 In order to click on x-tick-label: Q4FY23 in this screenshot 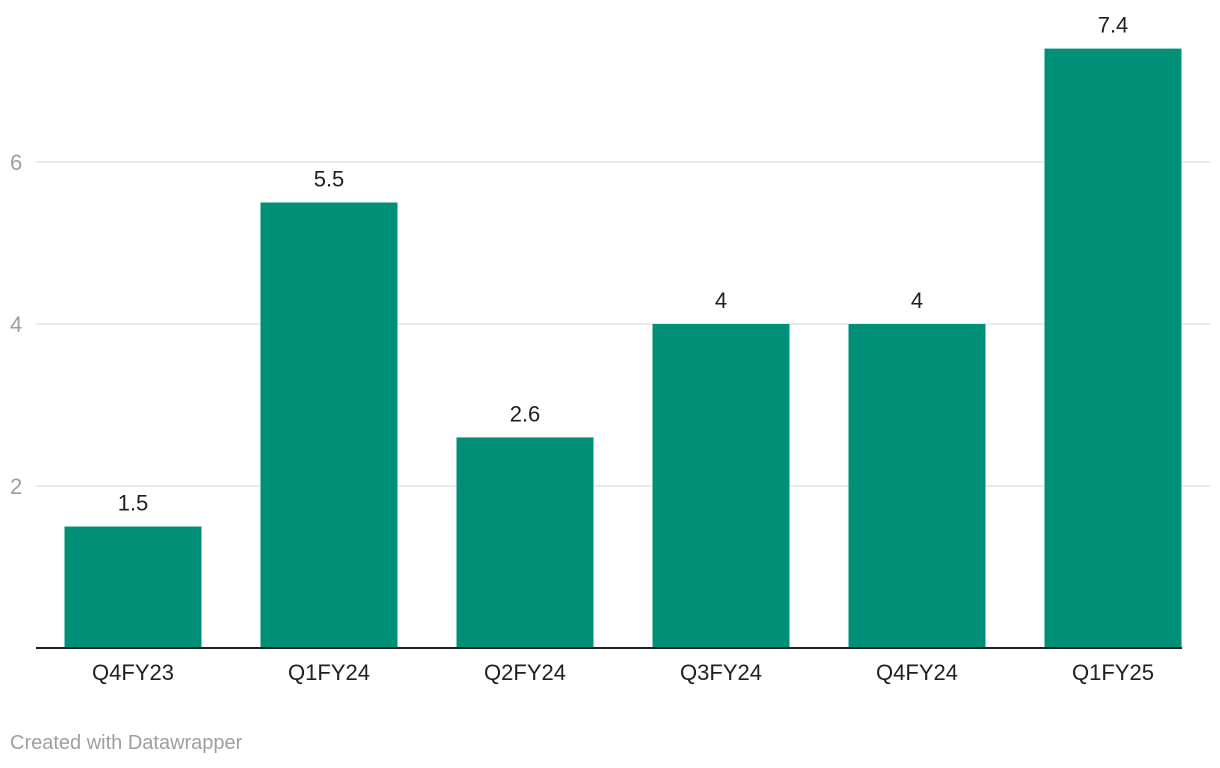, I will do `click(133, 672)`.